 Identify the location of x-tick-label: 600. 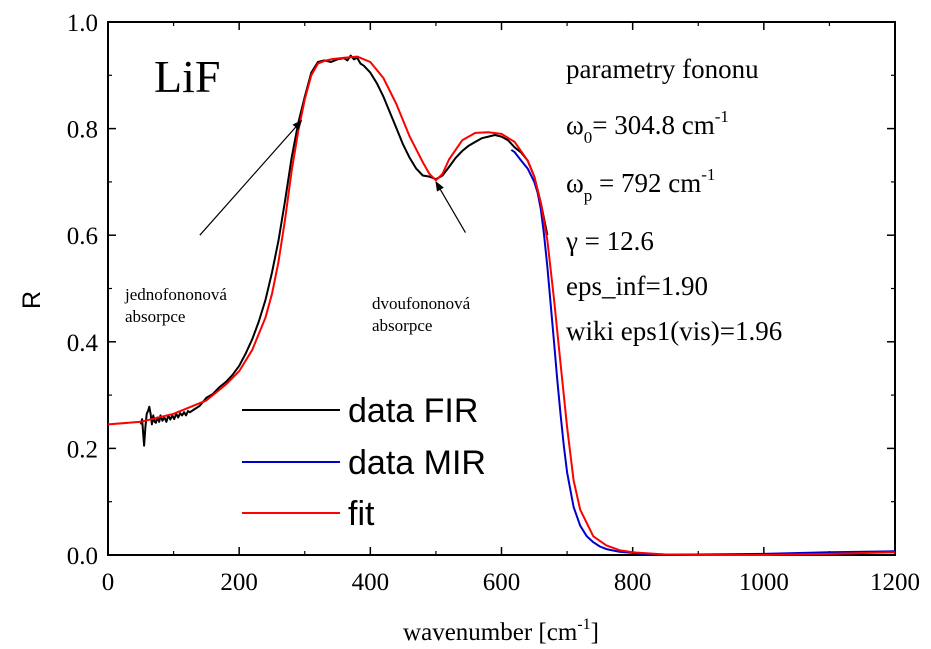
(502, 582).